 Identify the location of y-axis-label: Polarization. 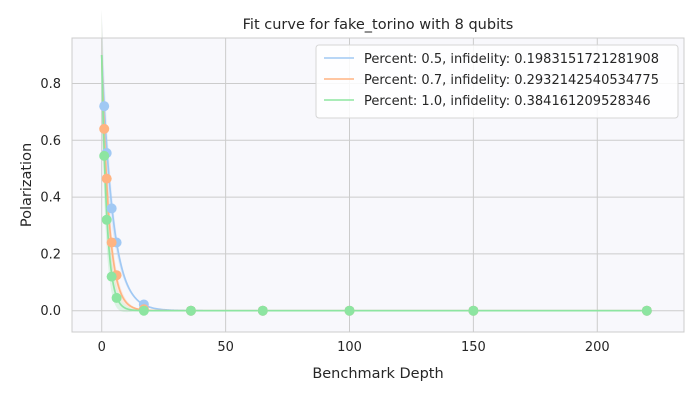
(27, 185).